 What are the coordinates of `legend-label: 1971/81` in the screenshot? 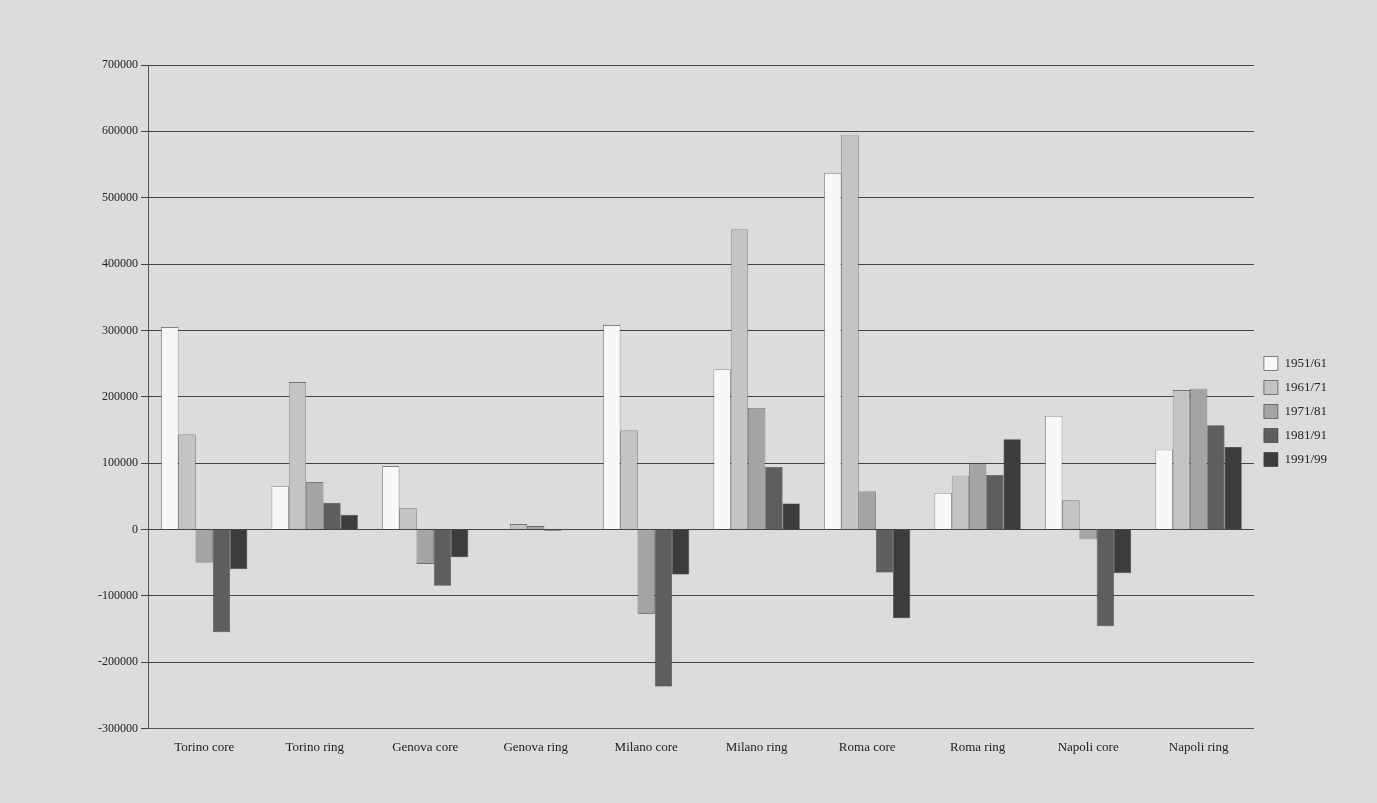 It's located at (1306, 410).